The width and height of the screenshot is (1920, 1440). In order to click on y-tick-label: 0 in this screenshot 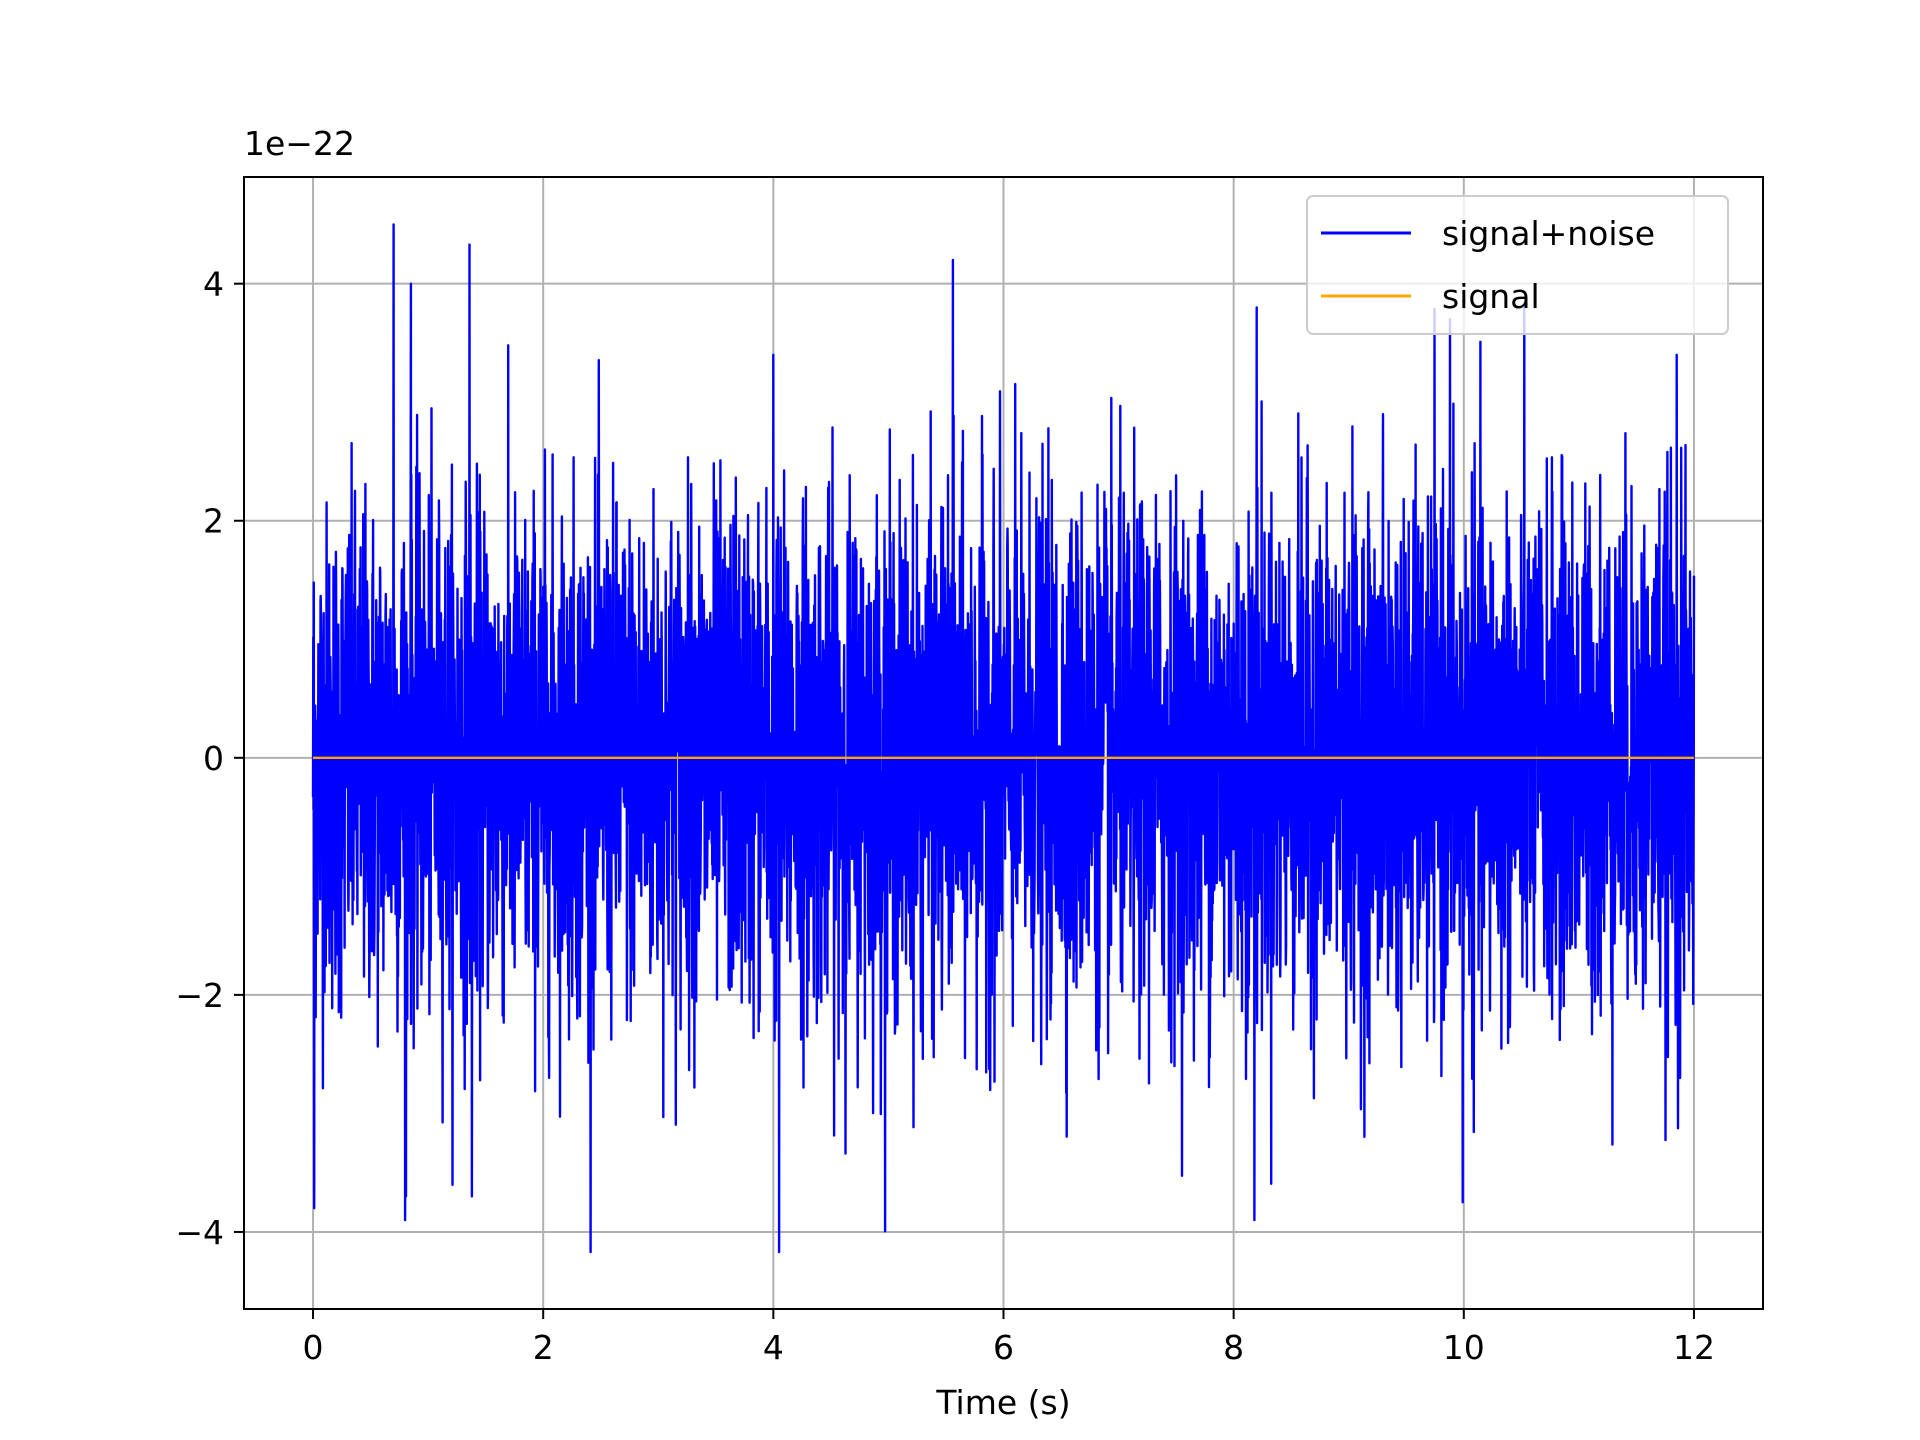, I will do `click(213, 758)`.